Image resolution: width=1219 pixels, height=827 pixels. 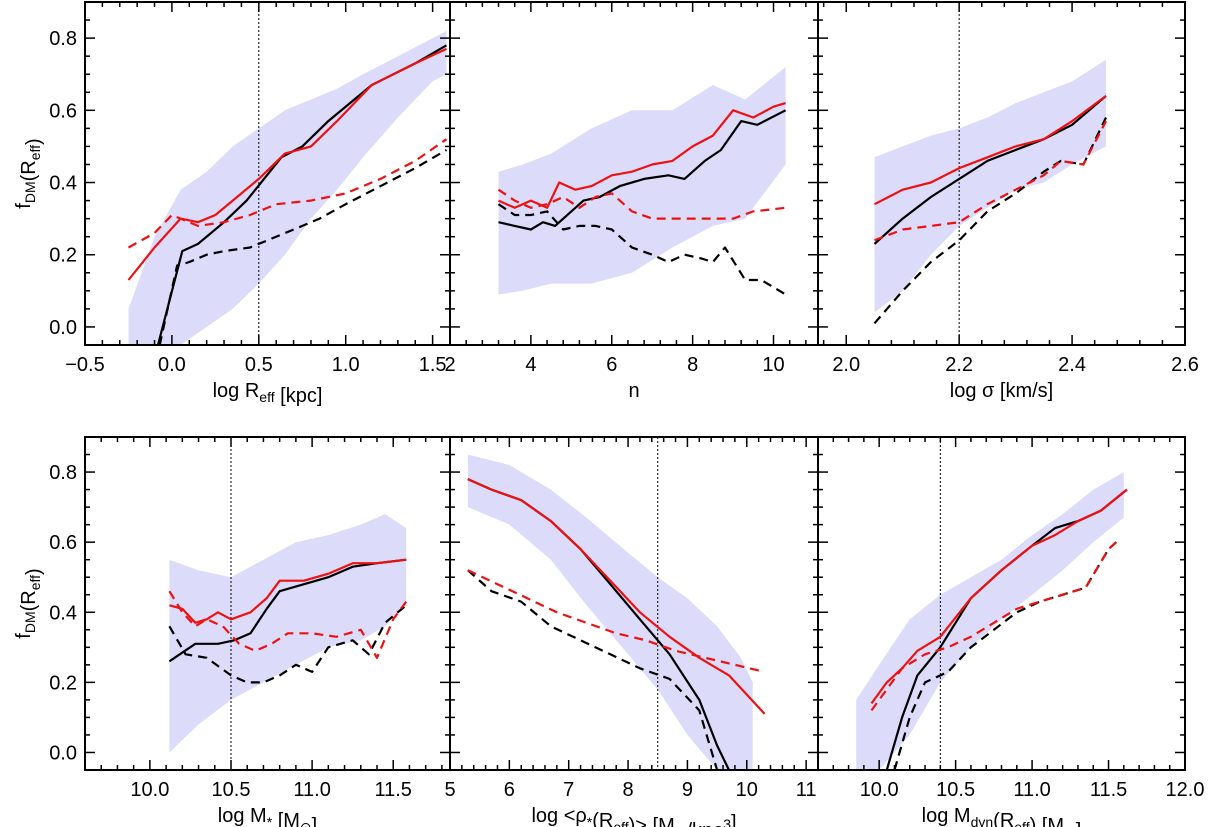 What do you see at coordinates (346, 365) in the screenshot?
I see `x-tick-label: 1.0` at bounding box center [346, 365].